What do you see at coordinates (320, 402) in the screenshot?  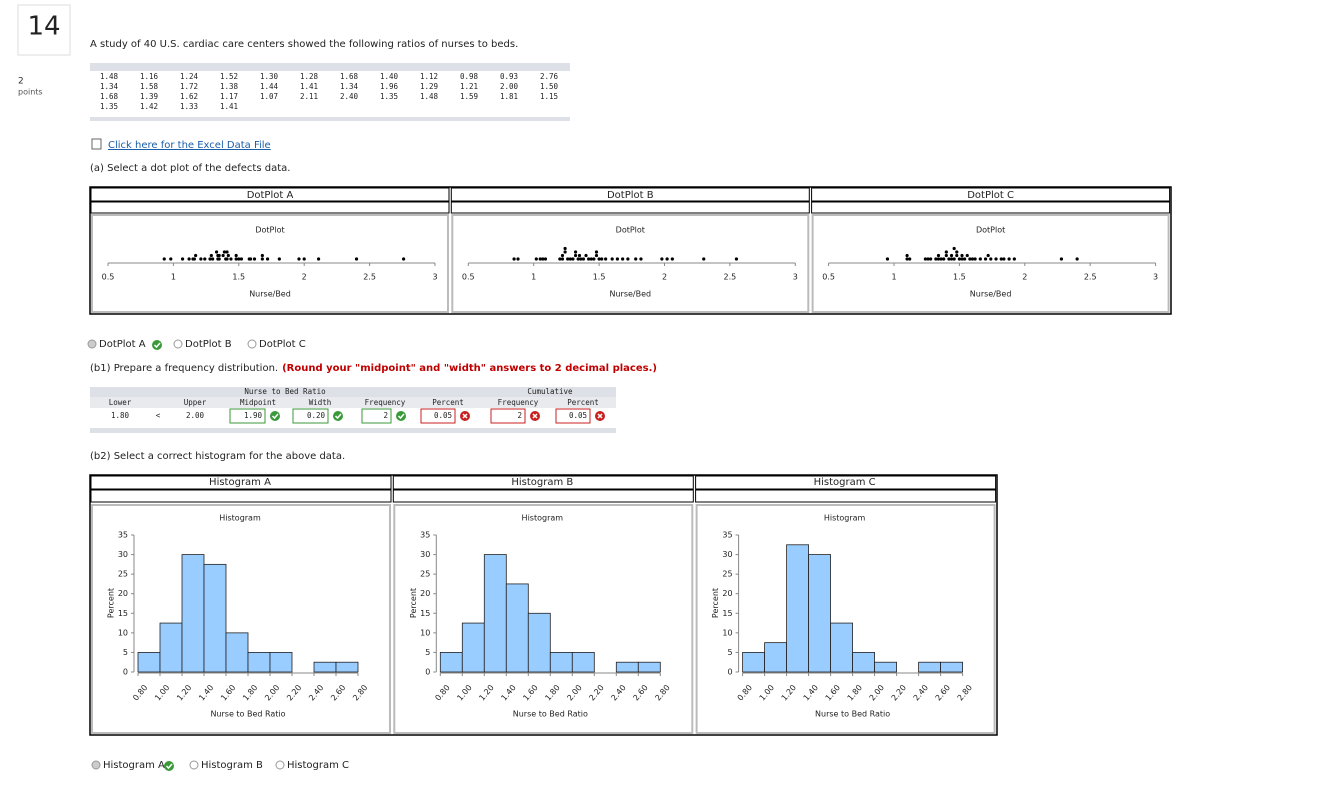 I see `column-header: Width` at bounding box center [320, 402].